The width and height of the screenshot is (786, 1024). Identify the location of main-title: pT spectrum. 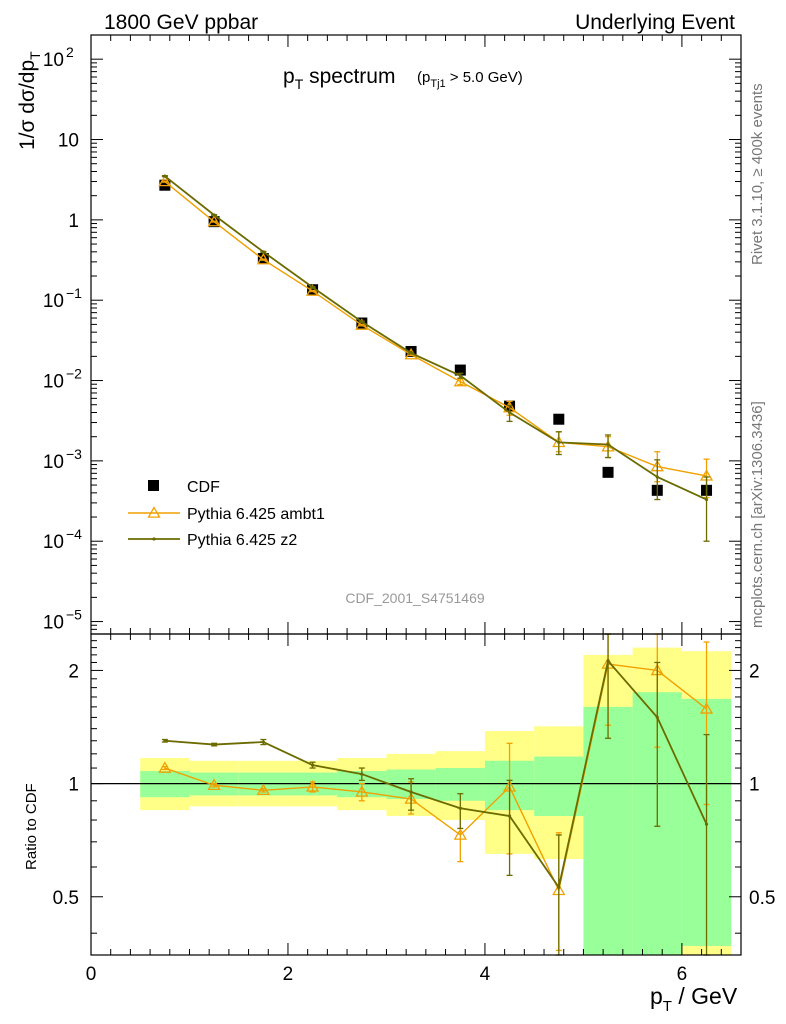
(339, 78).